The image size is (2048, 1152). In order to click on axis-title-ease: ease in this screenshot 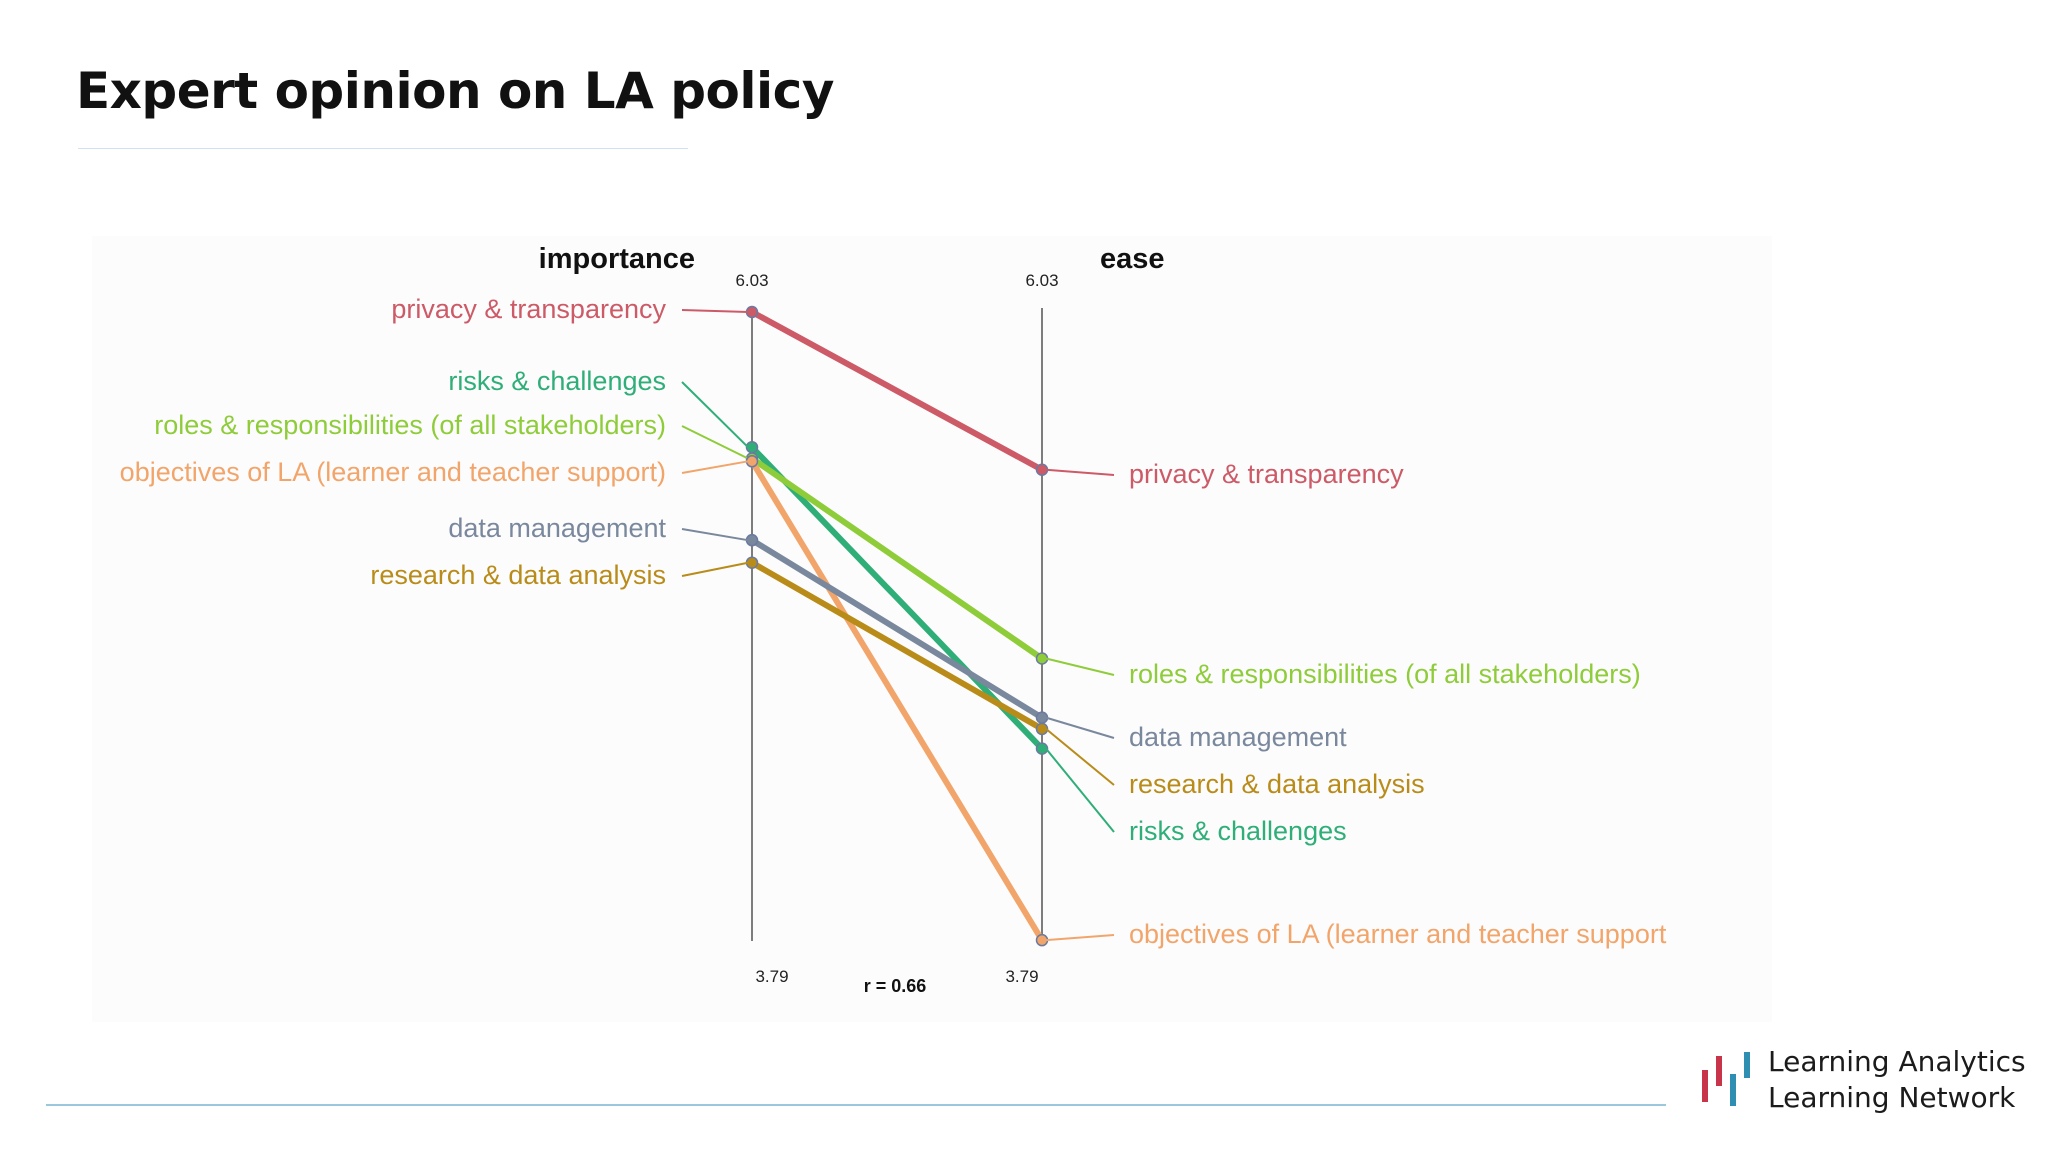, I will do `click(1132, 259)`.